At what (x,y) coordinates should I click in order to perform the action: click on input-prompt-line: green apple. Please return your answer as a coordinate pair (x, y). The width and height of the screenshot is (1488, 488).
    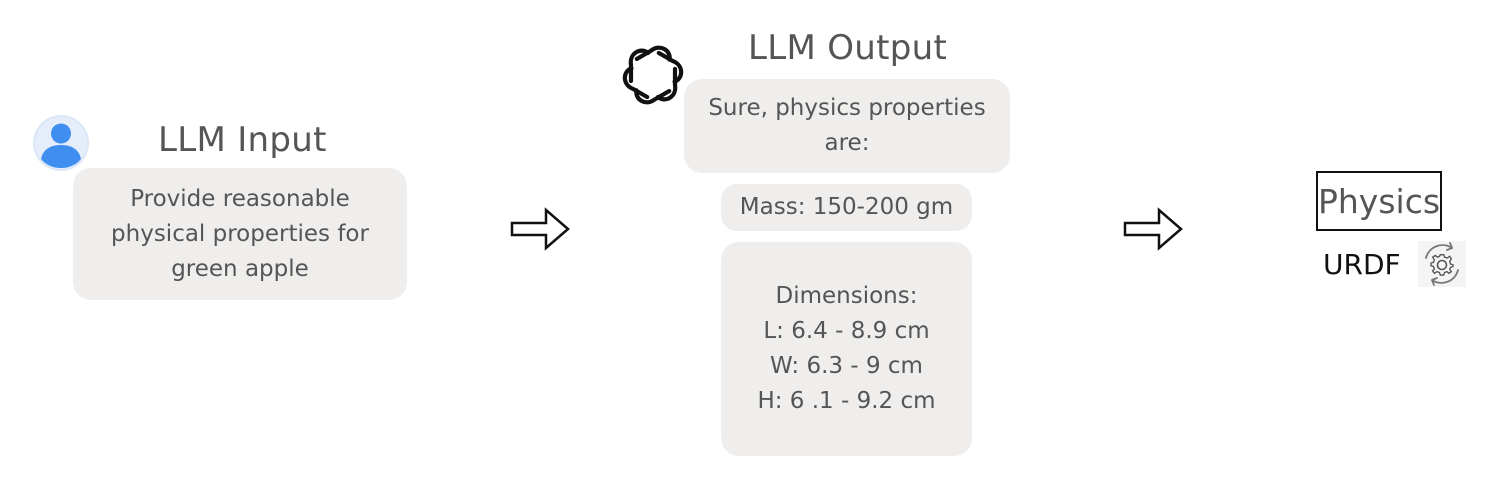
    Looking at the image, I should click on (240, 268).